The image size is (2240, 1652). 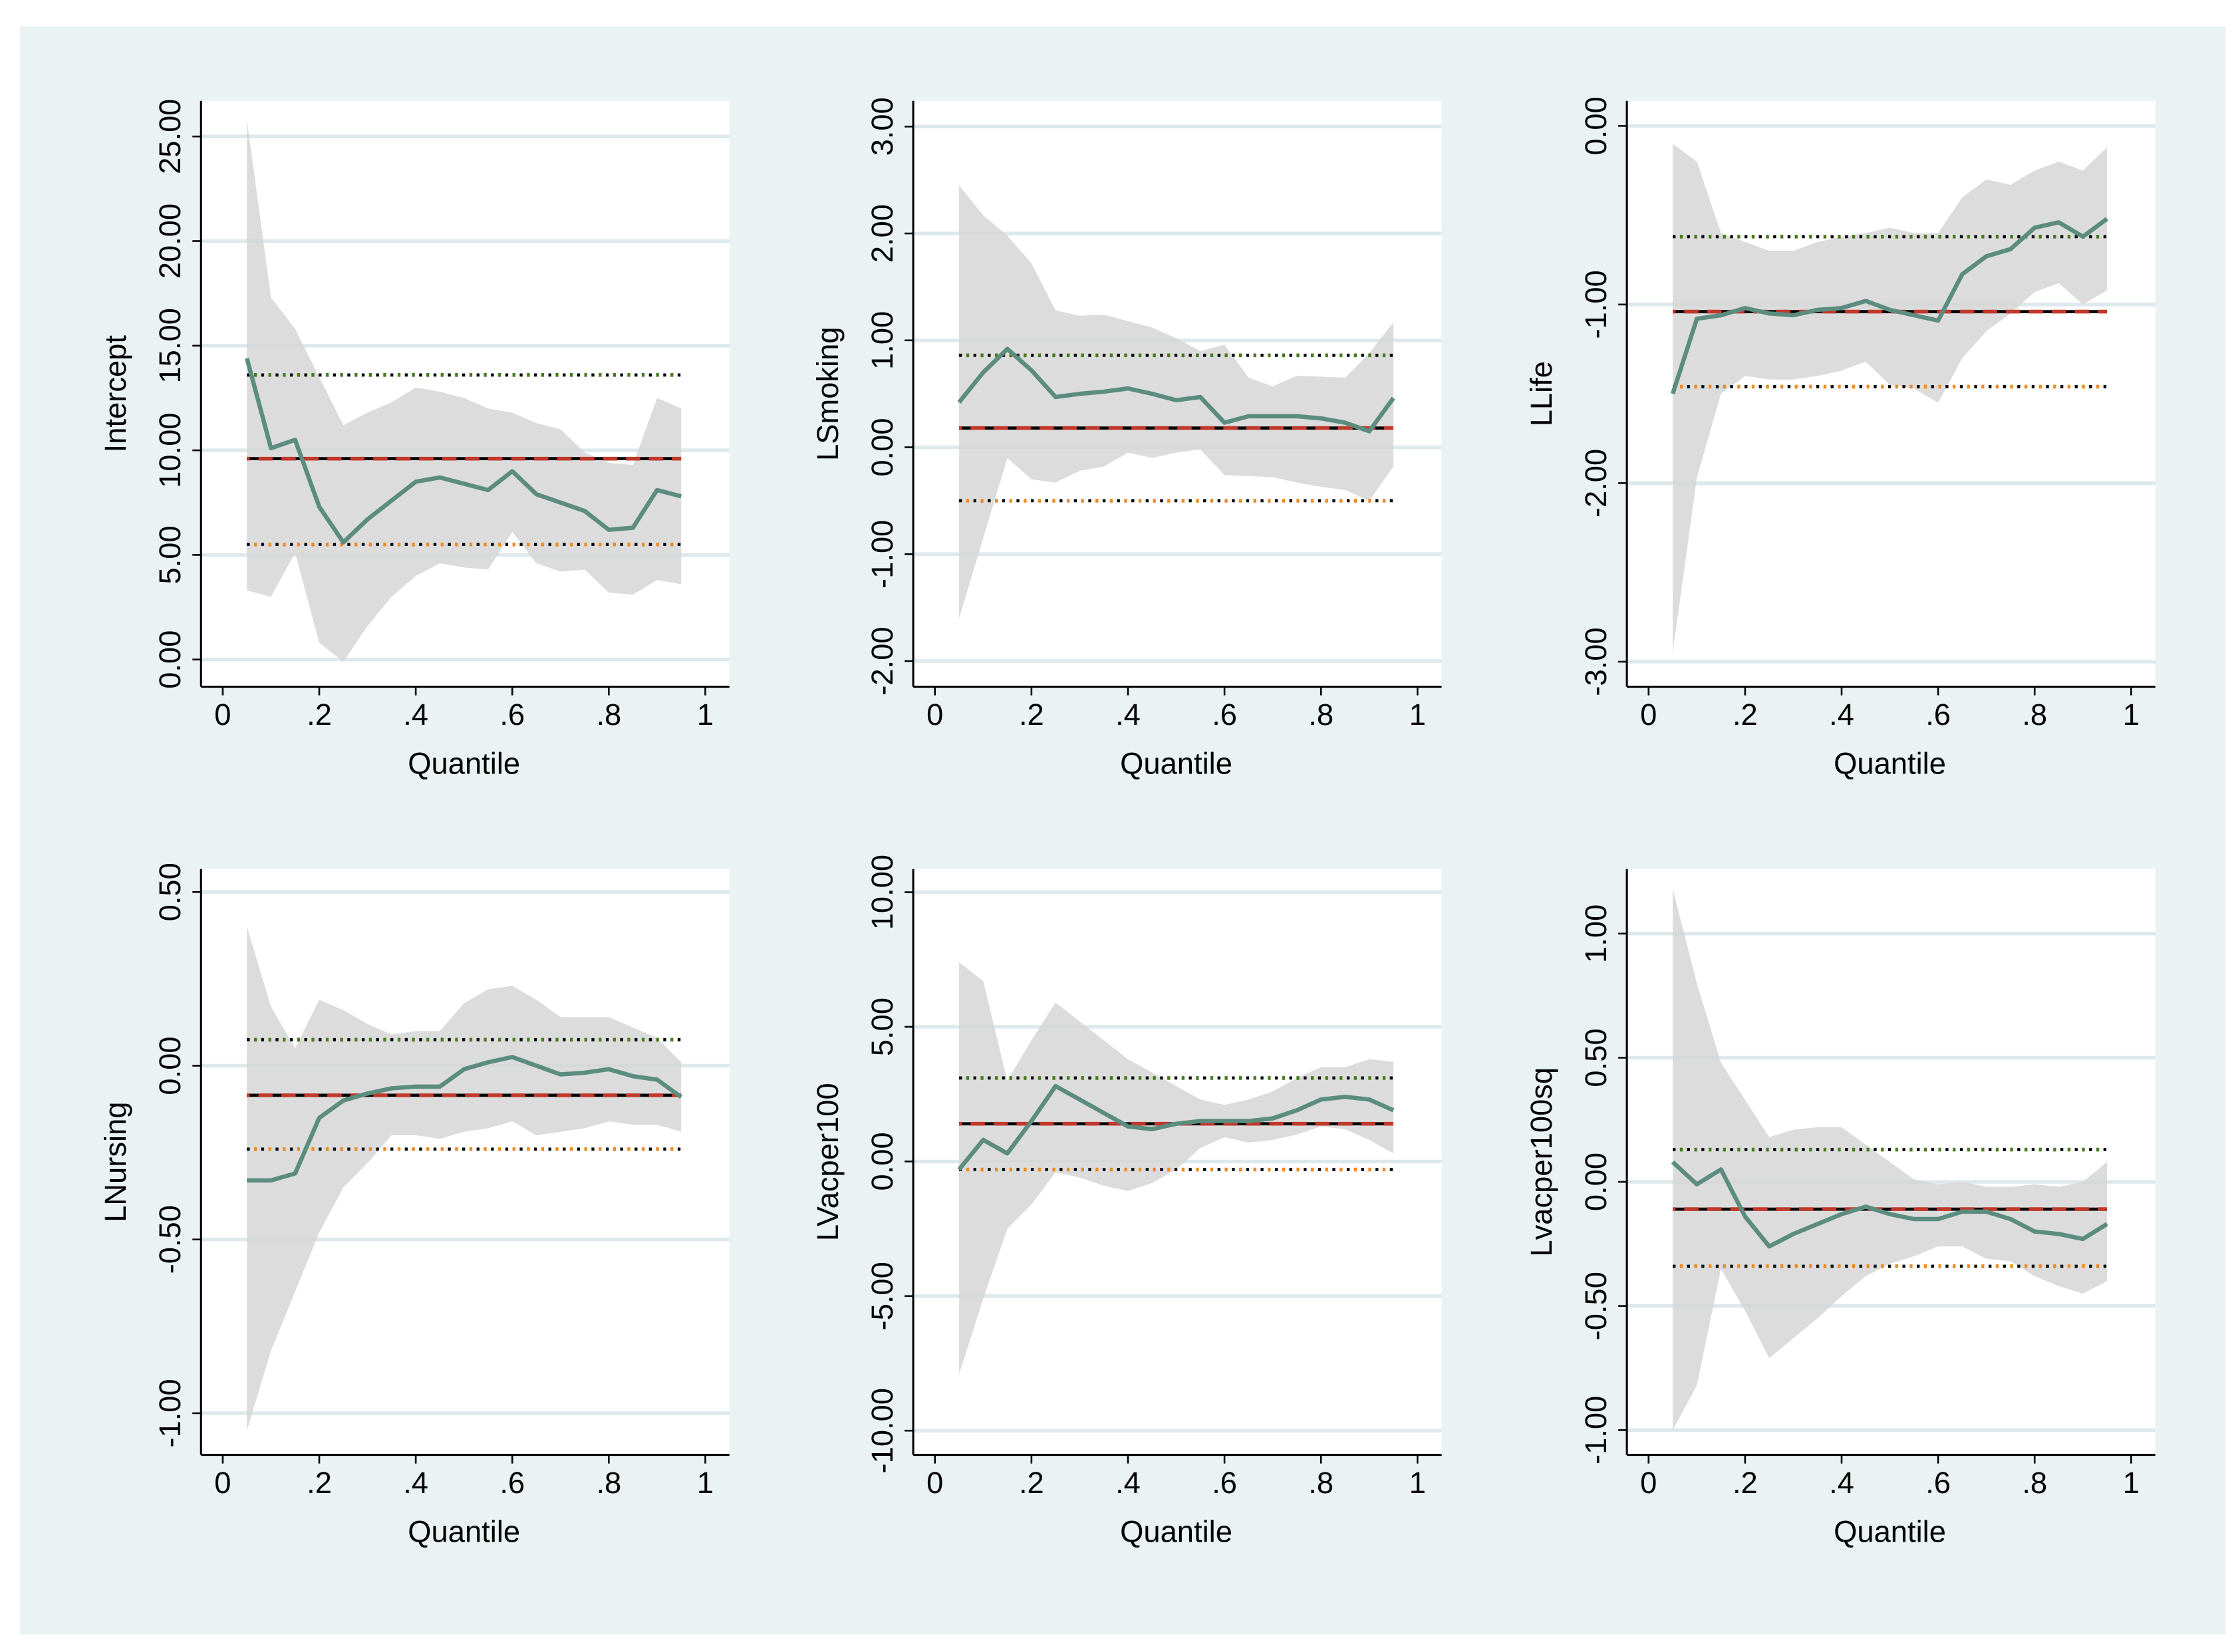 What do you see at coordinates (828, 394) in the screenshot?
I see `y-axis-label: LSmoking` at bounding box center [828, 394].